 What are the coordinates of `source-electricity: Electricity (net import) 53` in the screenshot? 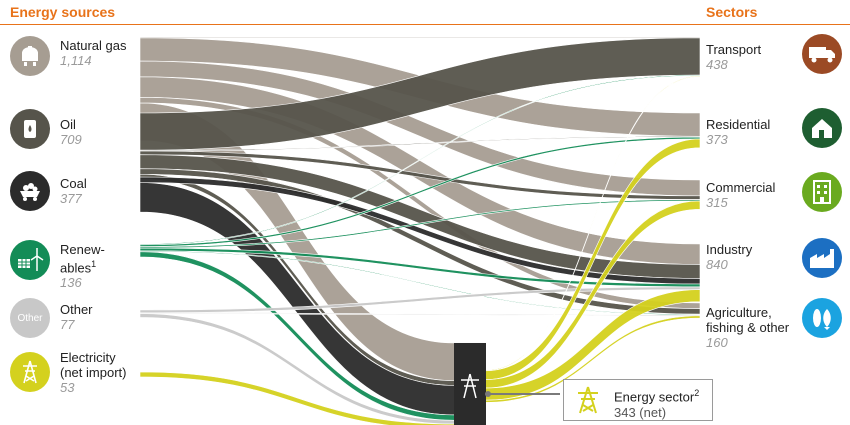 It's located at (93, 373).